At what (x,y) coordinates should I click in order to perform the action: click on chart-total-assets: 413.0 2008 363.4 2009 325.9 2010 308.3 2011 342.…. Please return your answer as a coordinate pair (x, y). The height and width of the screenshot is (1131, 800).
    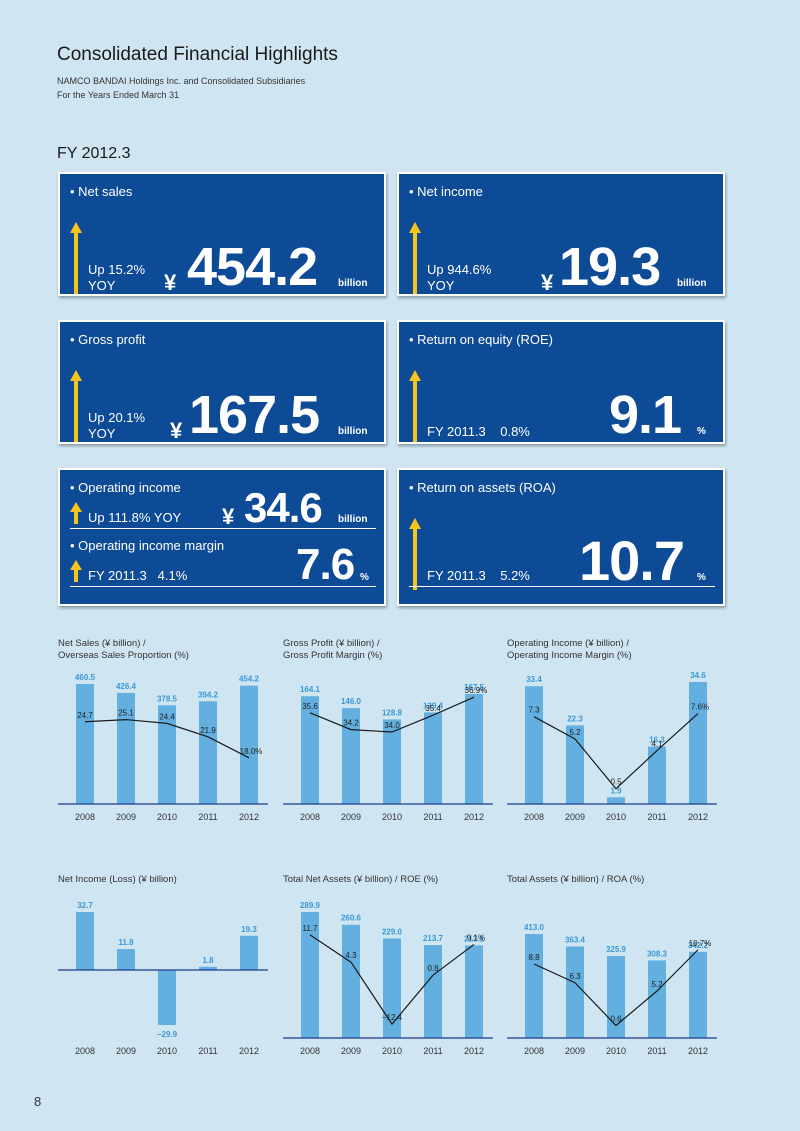
    Looking at the image, I should click on (612, 989).